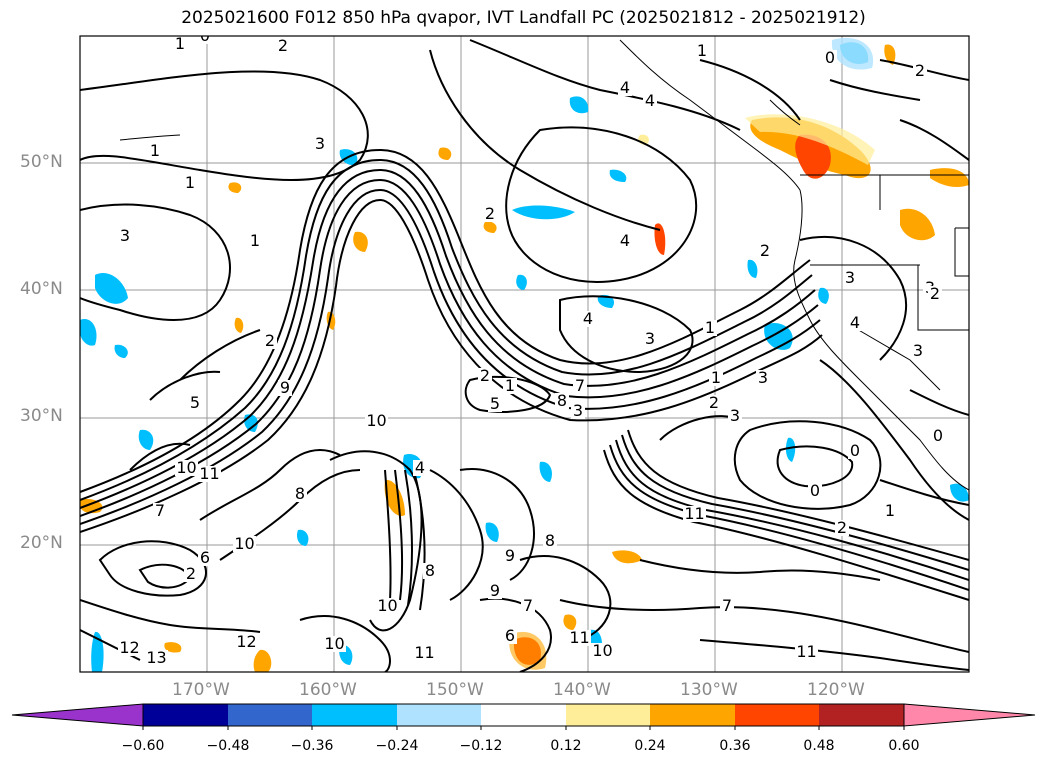 The width and height of the screenshot is (1047, 765). Describe the element at coordinates (969, 715) in the screenshot. I see `colorbar-extend-high` at that location.